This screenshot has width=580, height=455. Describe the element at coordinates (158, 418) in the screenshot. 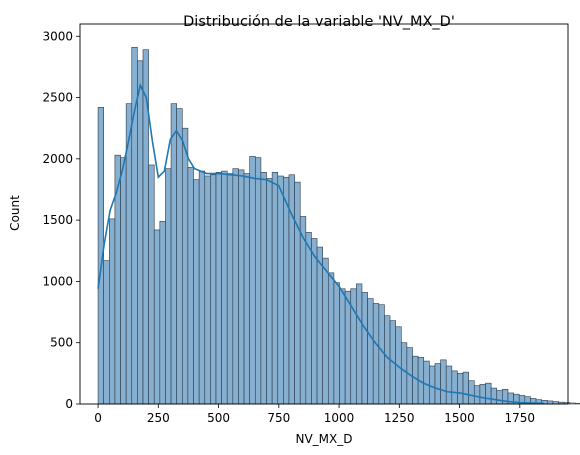

I see `x-tick-label: 250` at that location.